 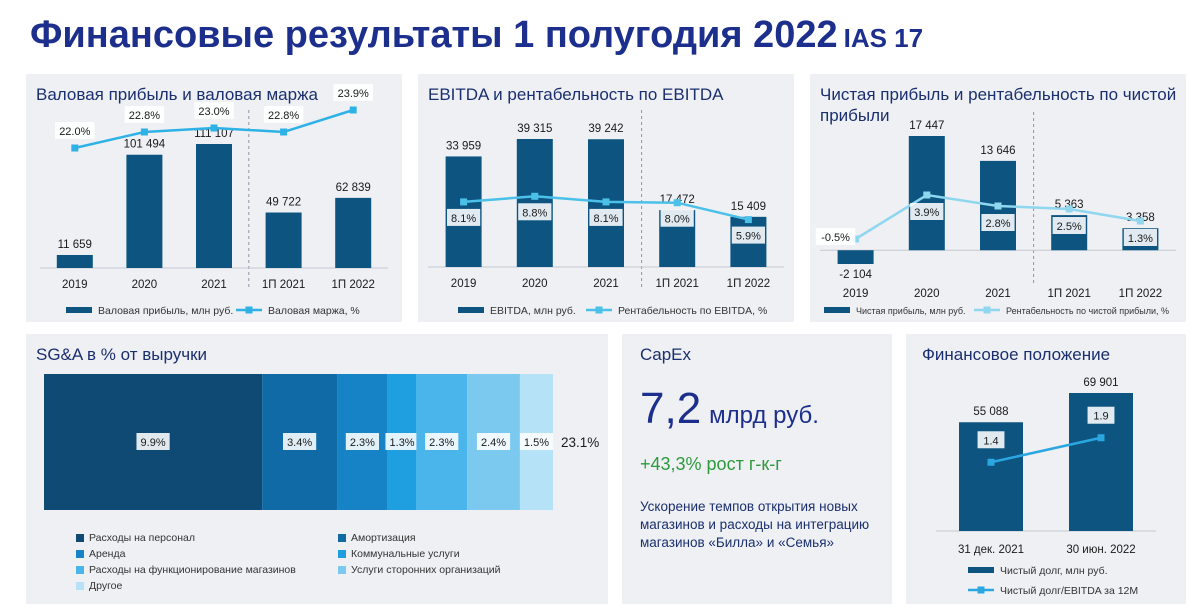 What do you see at coordinates (1016, 354) in the screenshot?
I see `financial-position-title: Финансовое положение` at bounding box center [1016, 354].